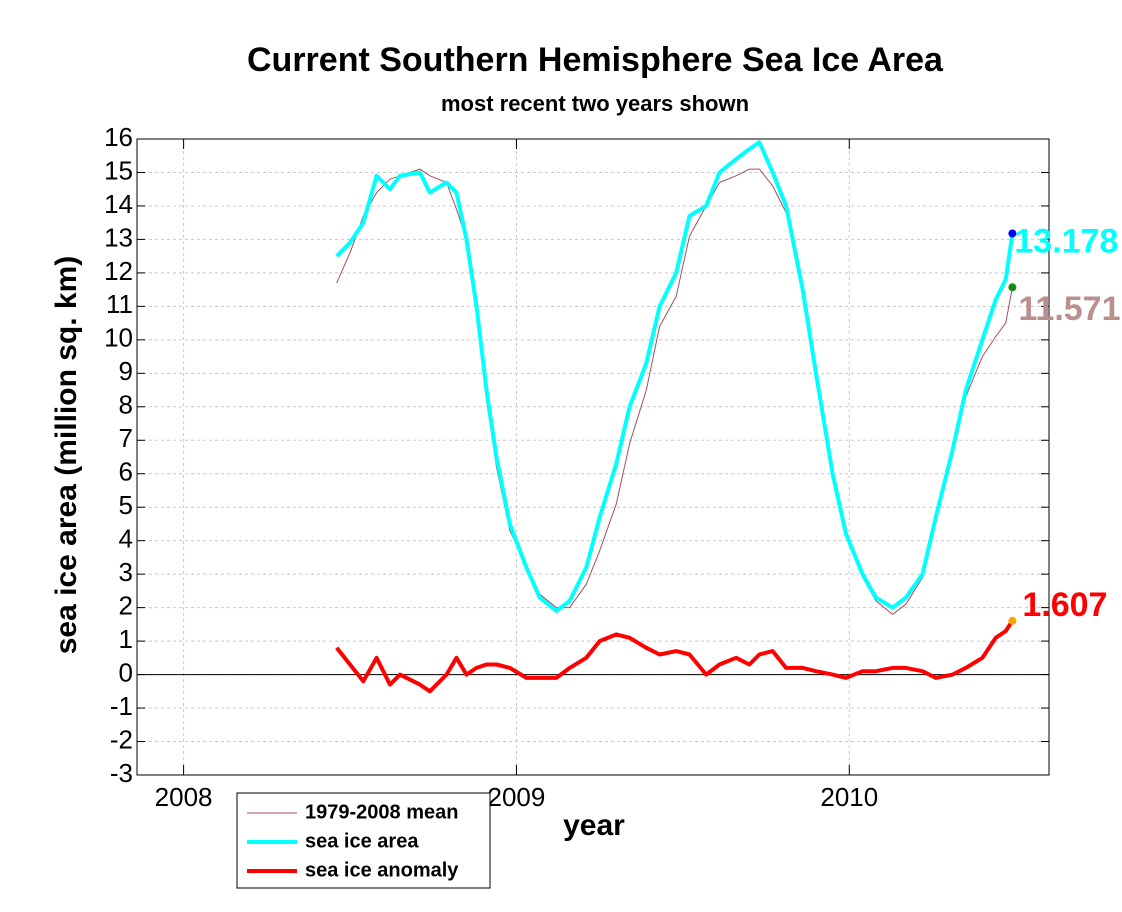 The width and height of the screenshot is (1122, 912). What do you see at coordinates (594, 825) in the screenshot?
I see `x-axis-title: year` at bounding box center [594, 825].